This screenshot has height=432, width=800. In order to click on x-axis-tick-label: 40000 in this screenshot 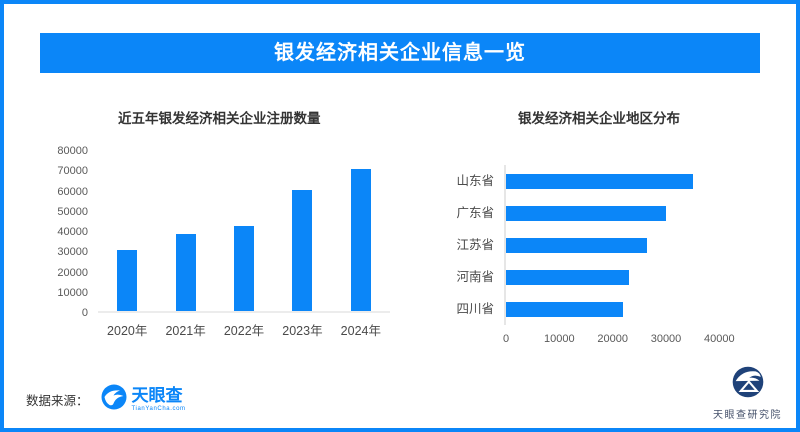, I will do `click(719, 339)`.